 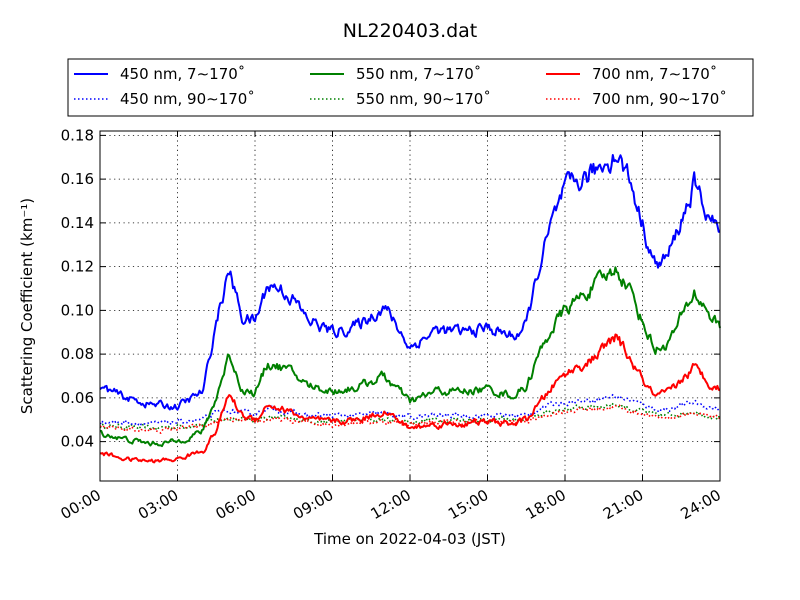 I want to click on legend-label: 550 nm, 7∼170˚, so click(x=418, y=74).